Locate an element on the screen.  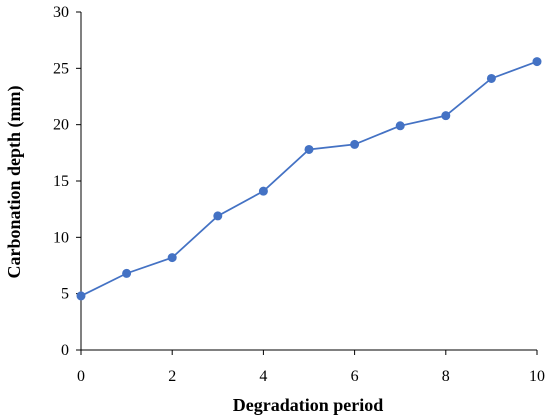
y-tick-label: 5 is located at coordinates (65, 294).